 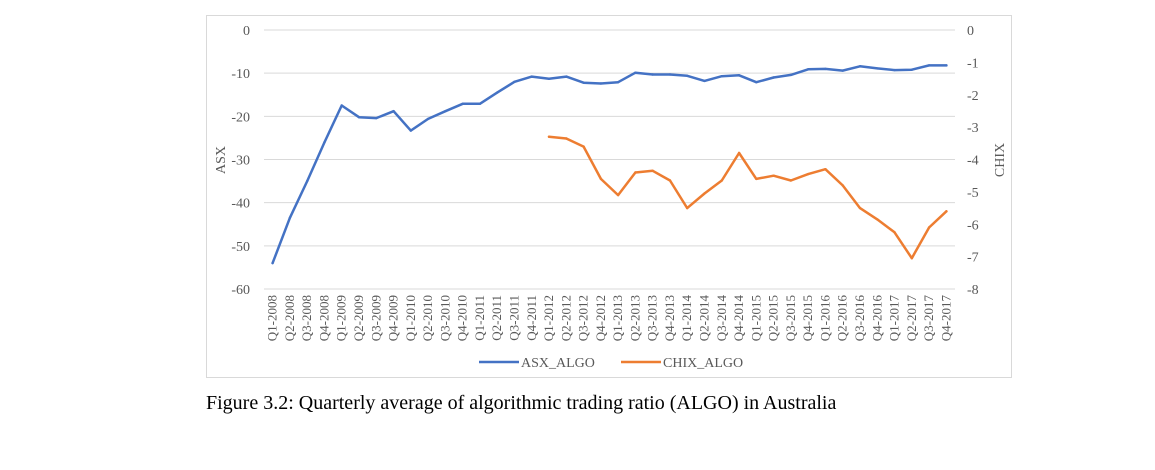 I want to click on x-tick-label: Q1-2015, so click(x=755, y=318).